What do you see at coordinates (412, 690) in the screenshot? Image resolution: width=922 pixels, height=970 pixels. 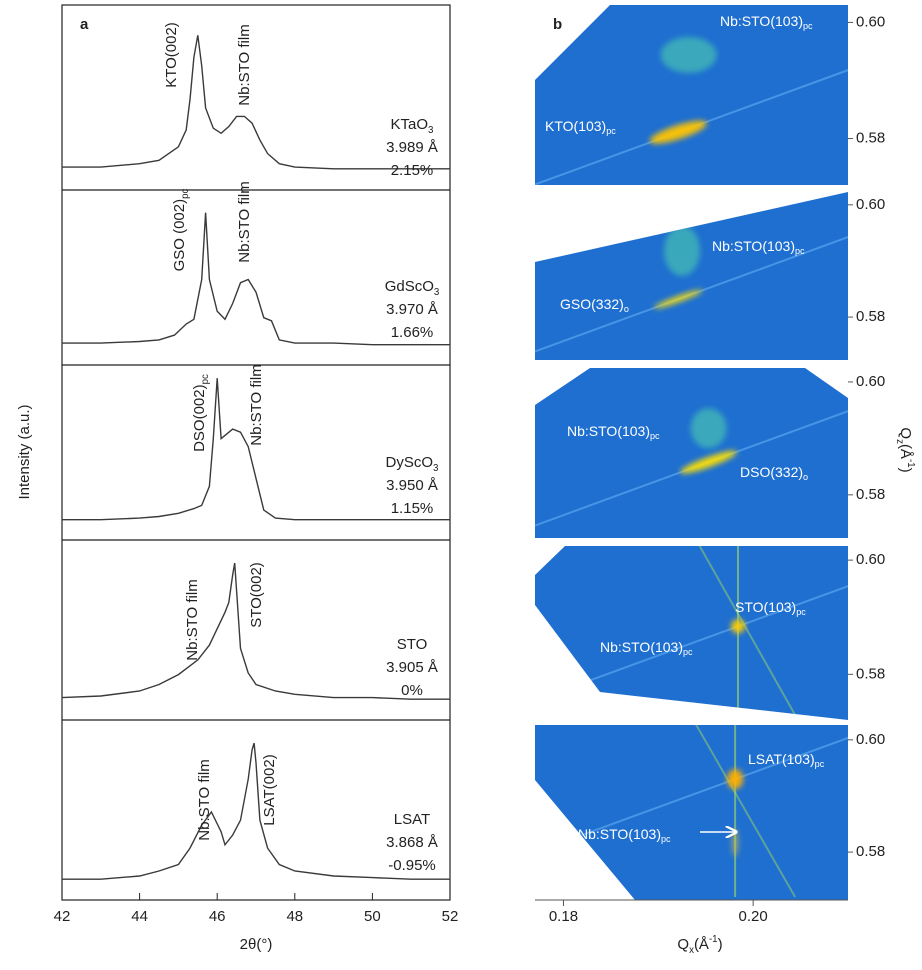 I see `mismatch-label: 0%` at bounding box center [412, 690].